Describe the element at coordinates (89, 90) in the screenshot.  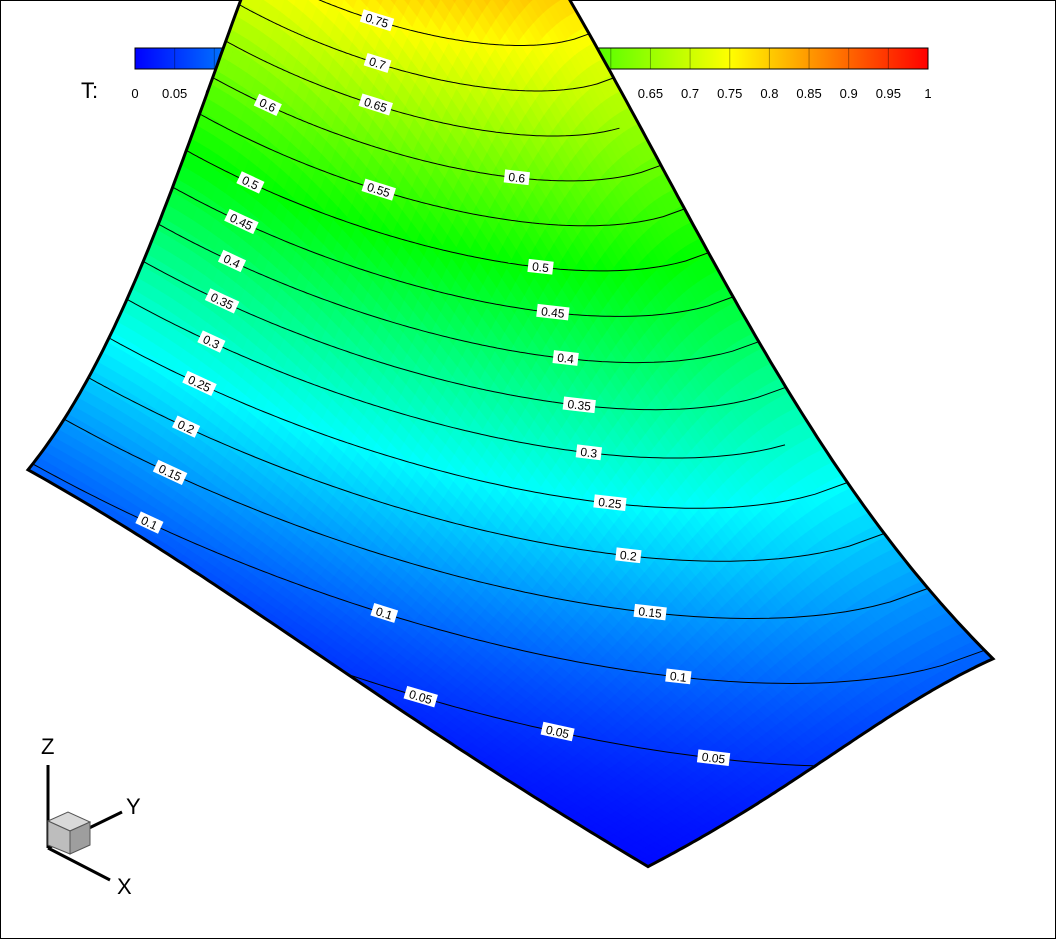
I see `colorbar-title: T:` at that location.